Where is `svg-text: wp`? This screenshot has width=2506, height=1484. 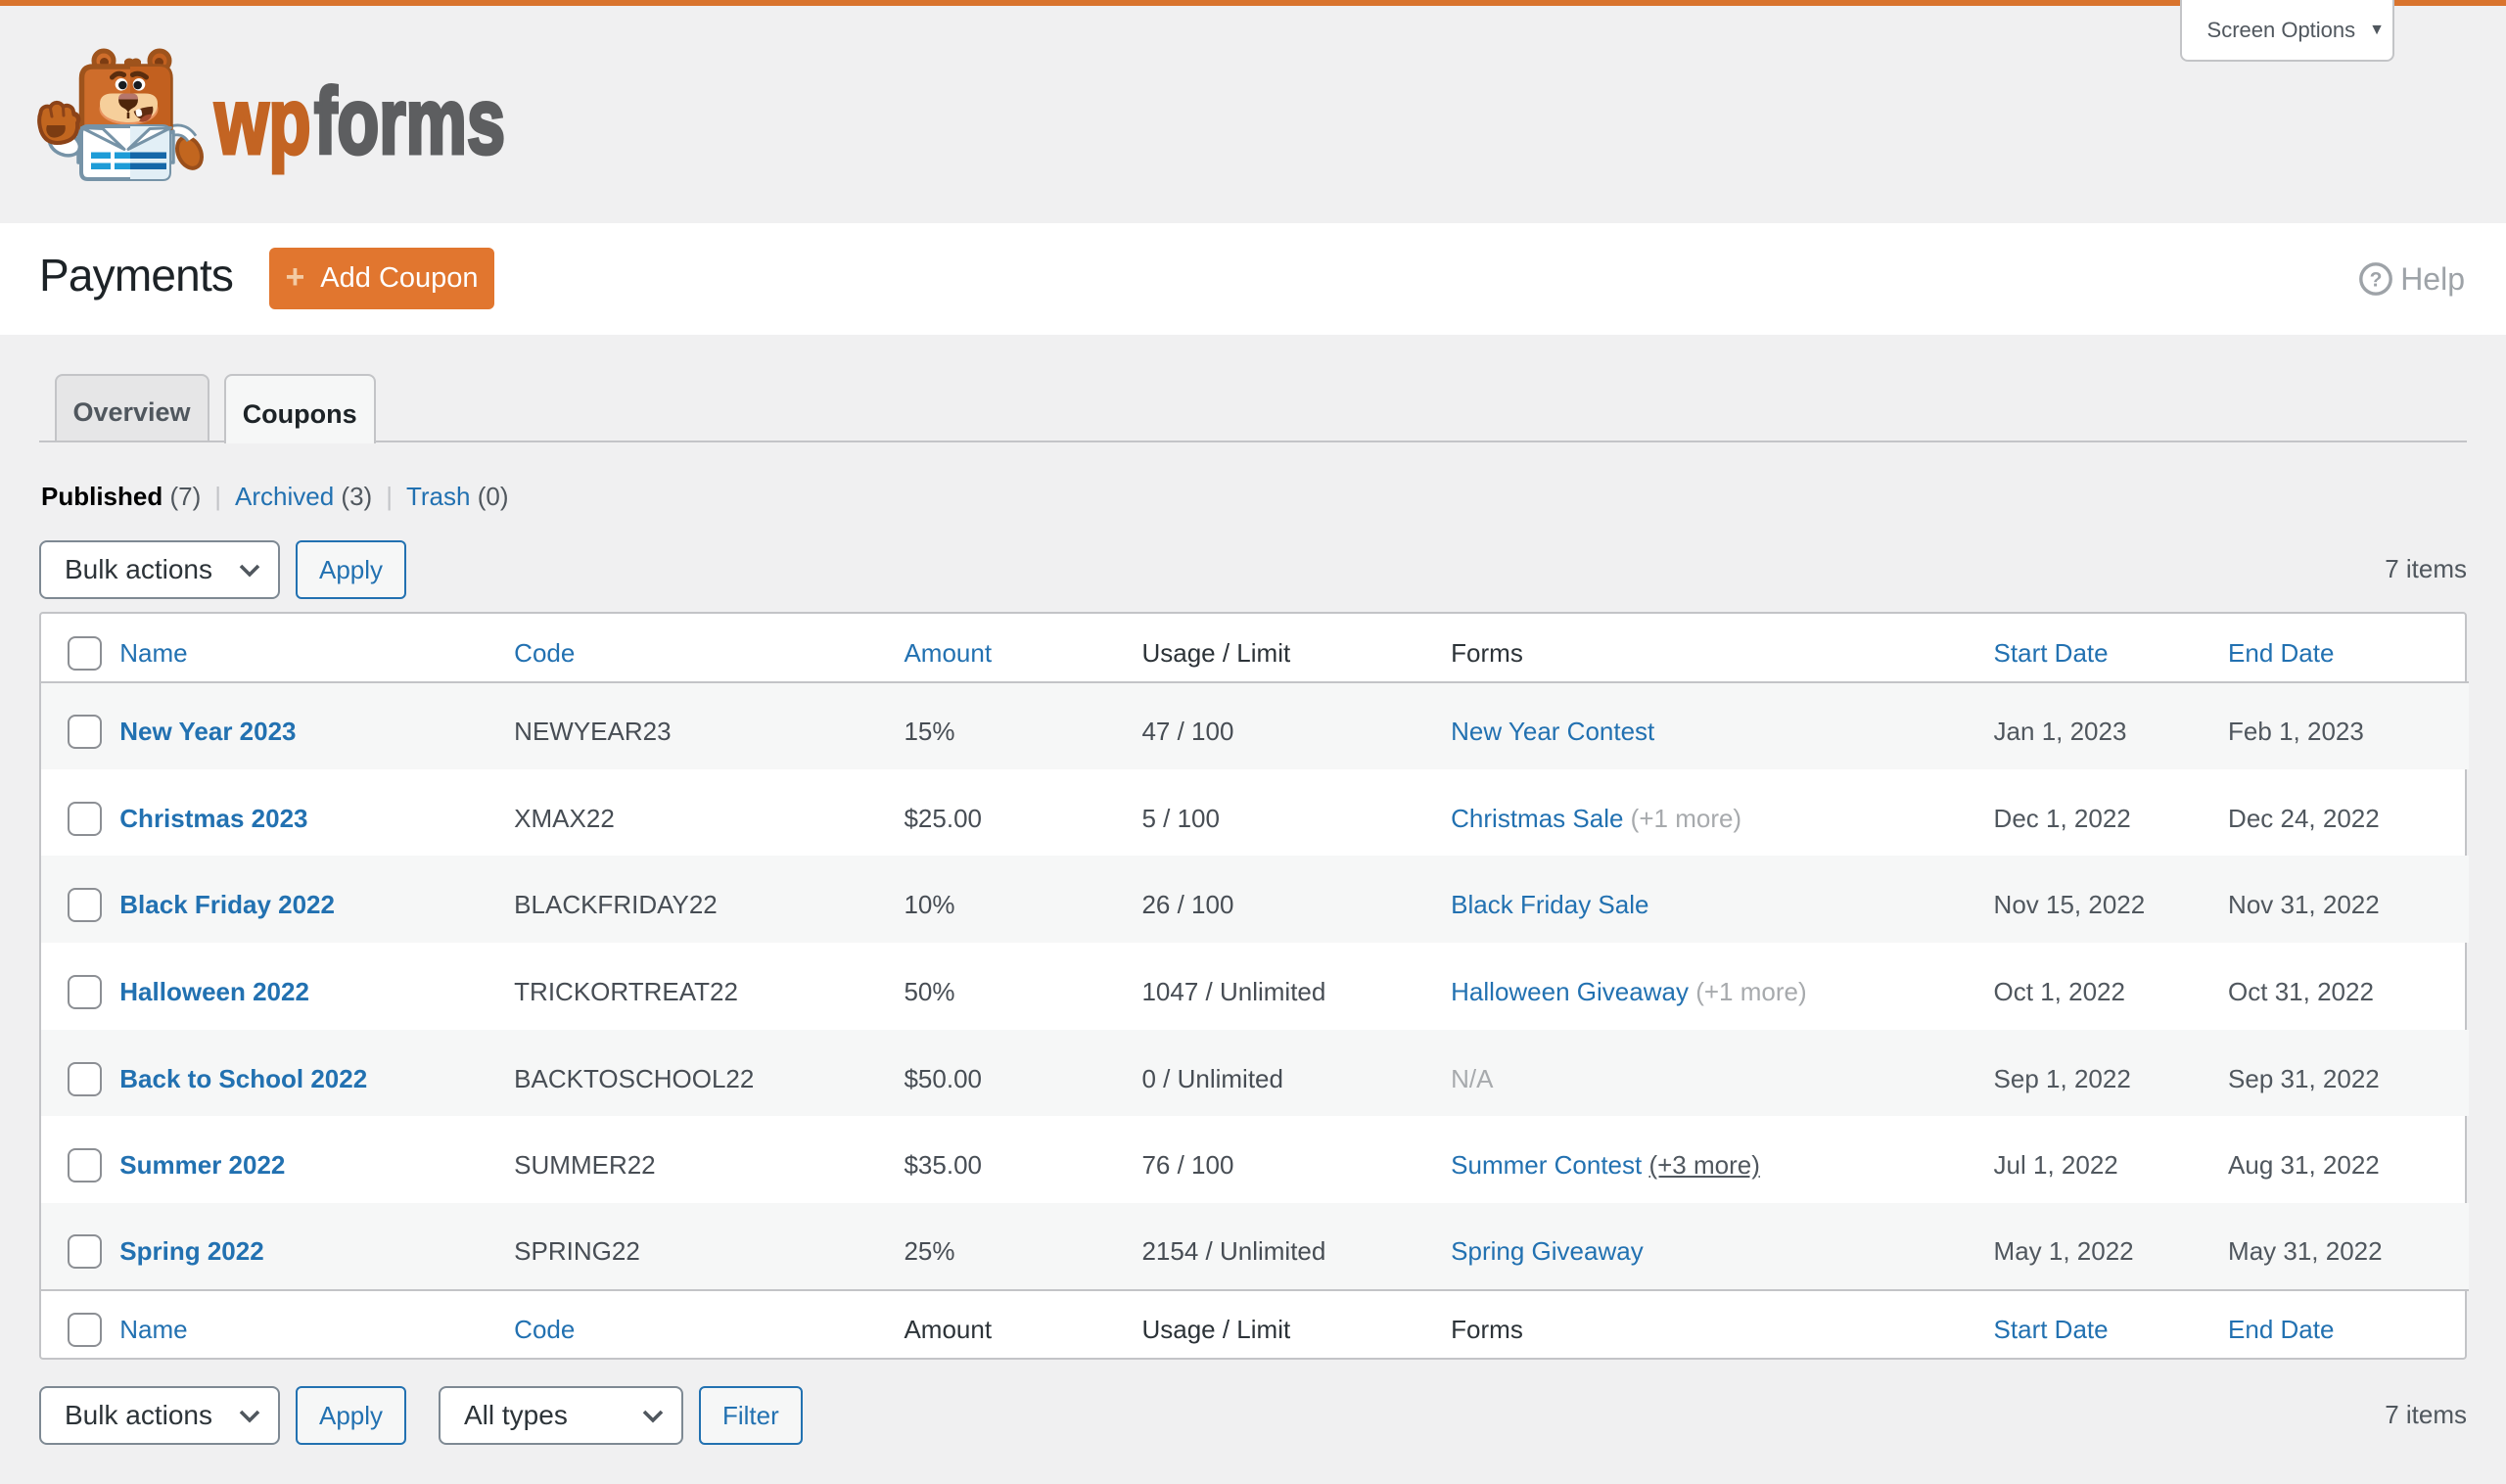
svg-text: wp is located at coordinates (262, 122).